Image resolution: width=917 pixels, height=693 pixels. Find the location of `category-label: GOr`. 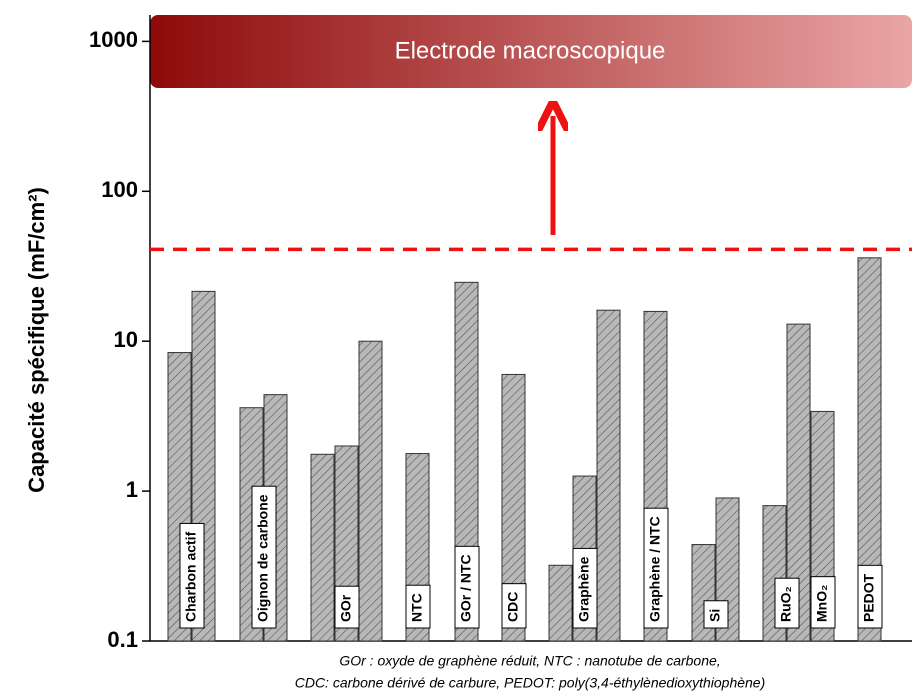

category-label: GOr is located at coordinates (346, 608).